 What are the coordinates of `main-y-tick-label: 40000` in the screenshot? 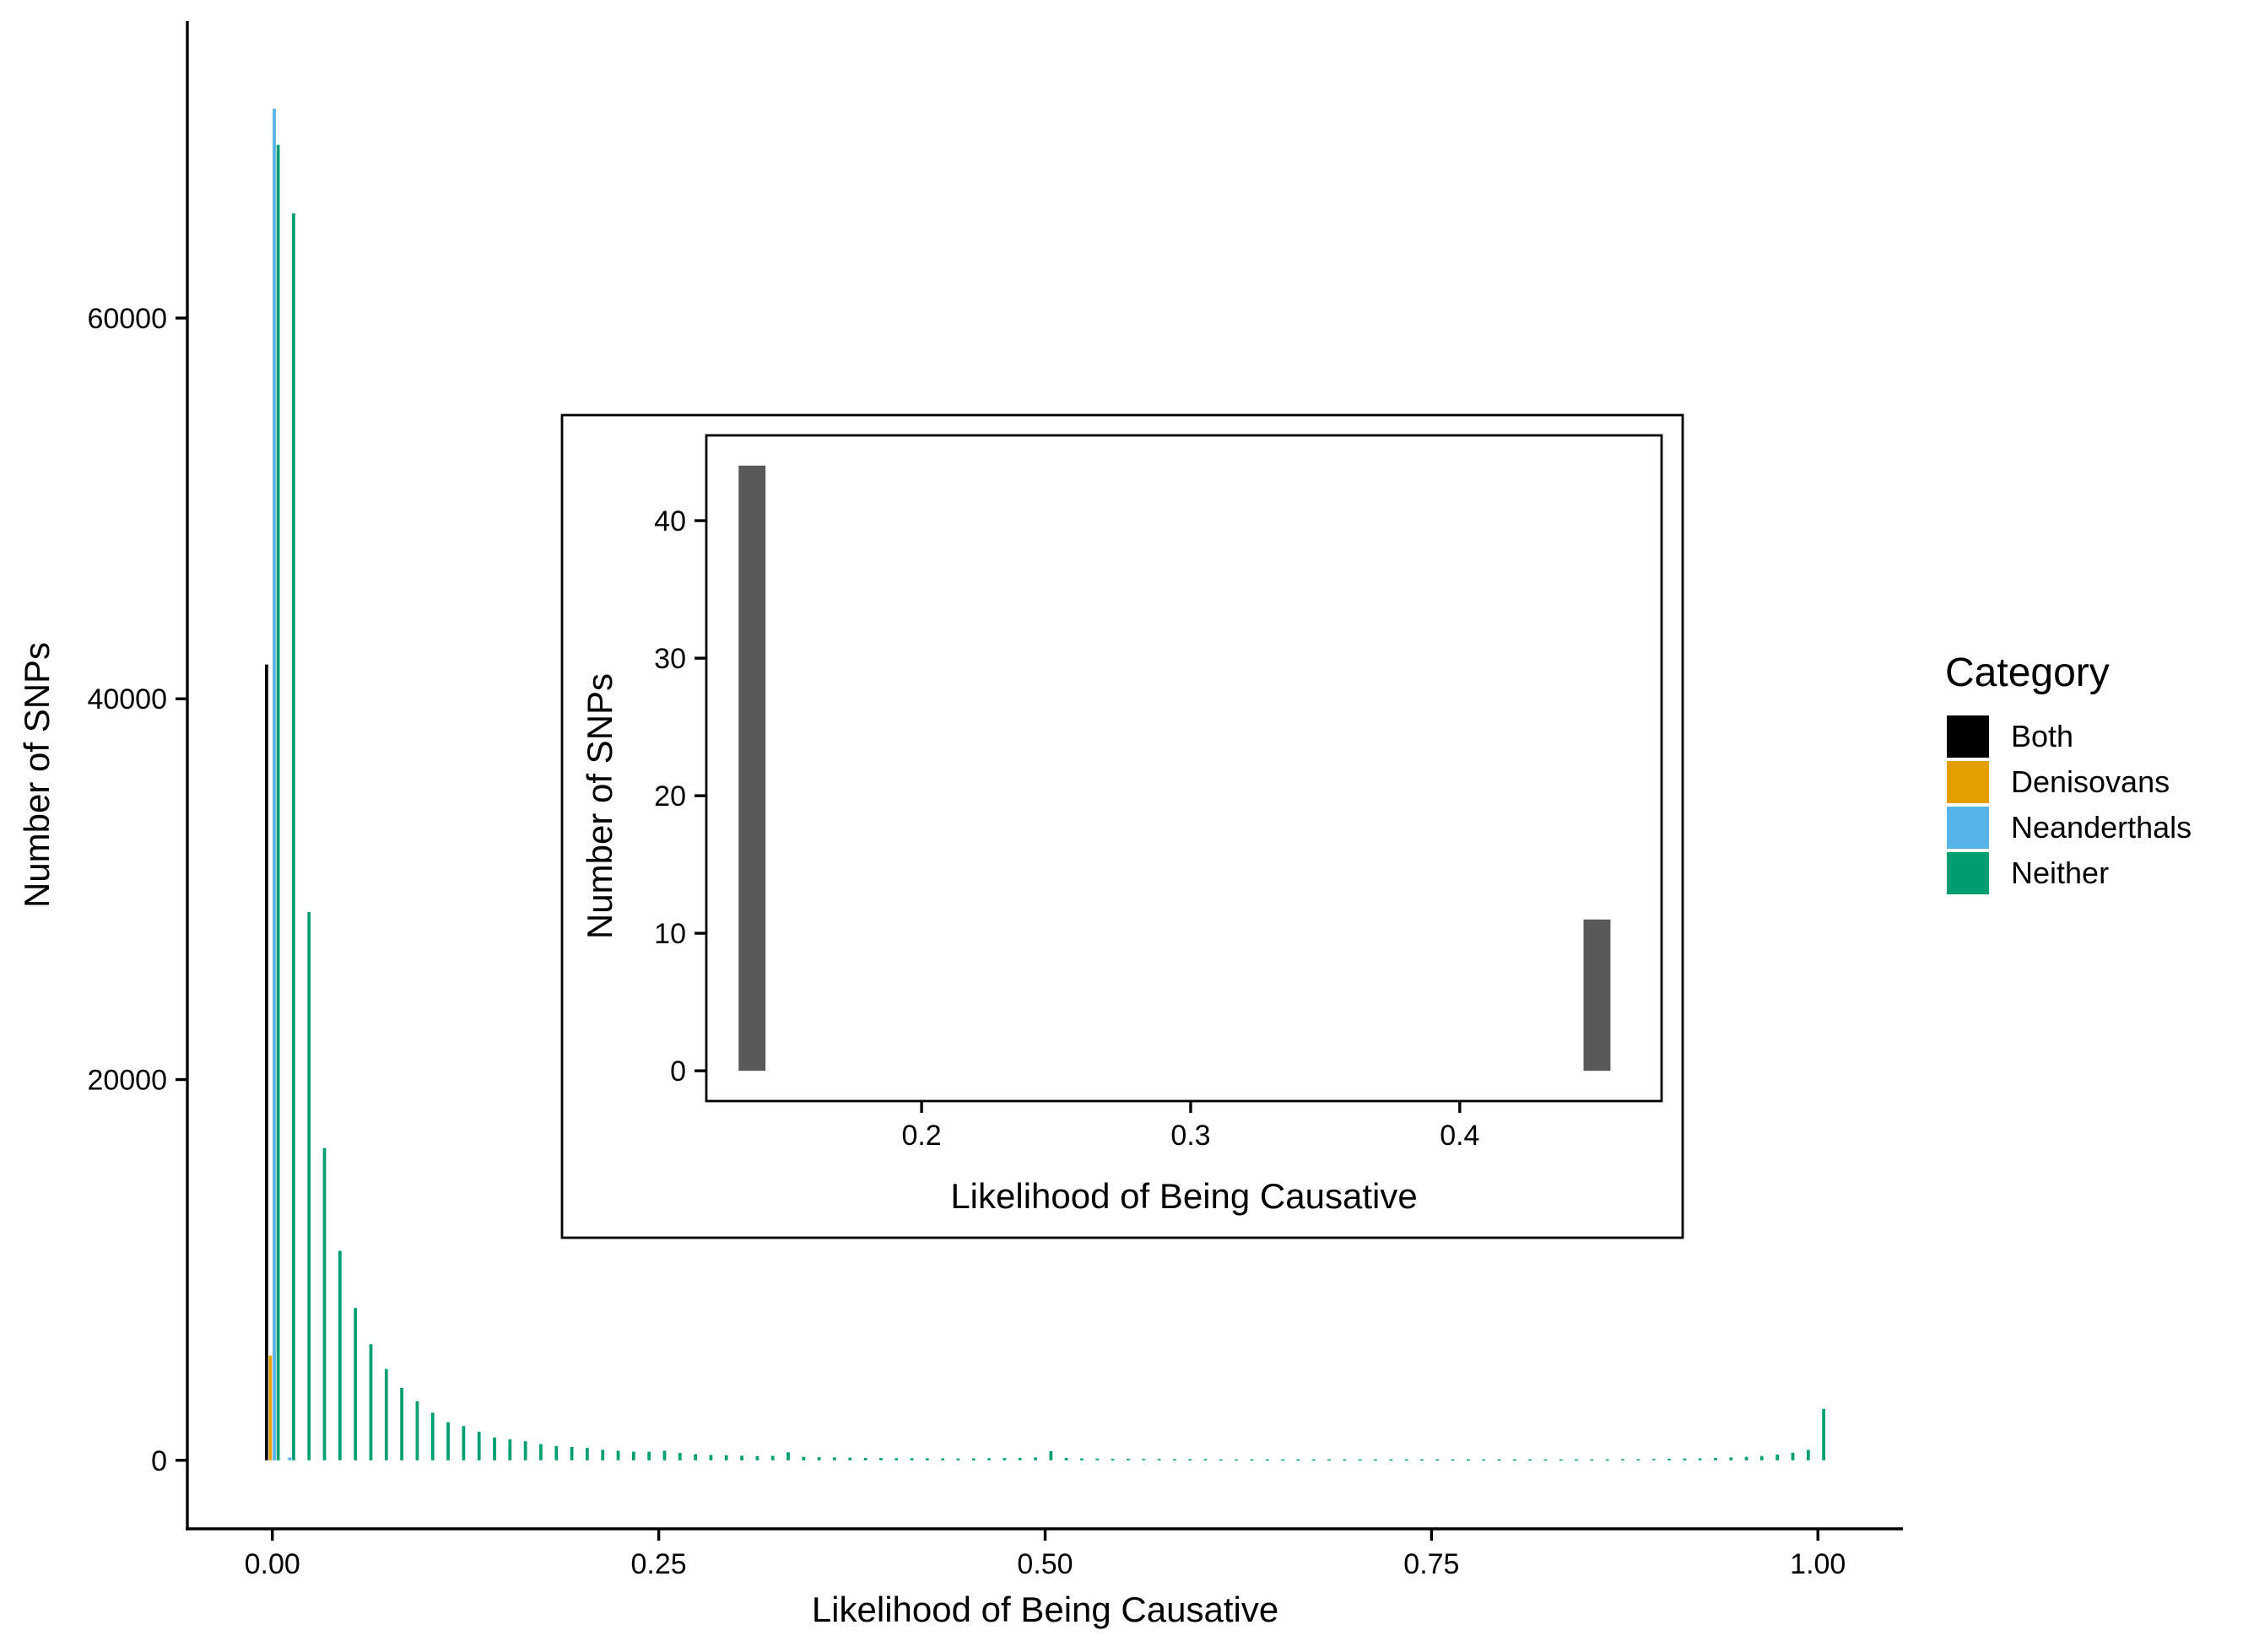 It's located at (127, 699).